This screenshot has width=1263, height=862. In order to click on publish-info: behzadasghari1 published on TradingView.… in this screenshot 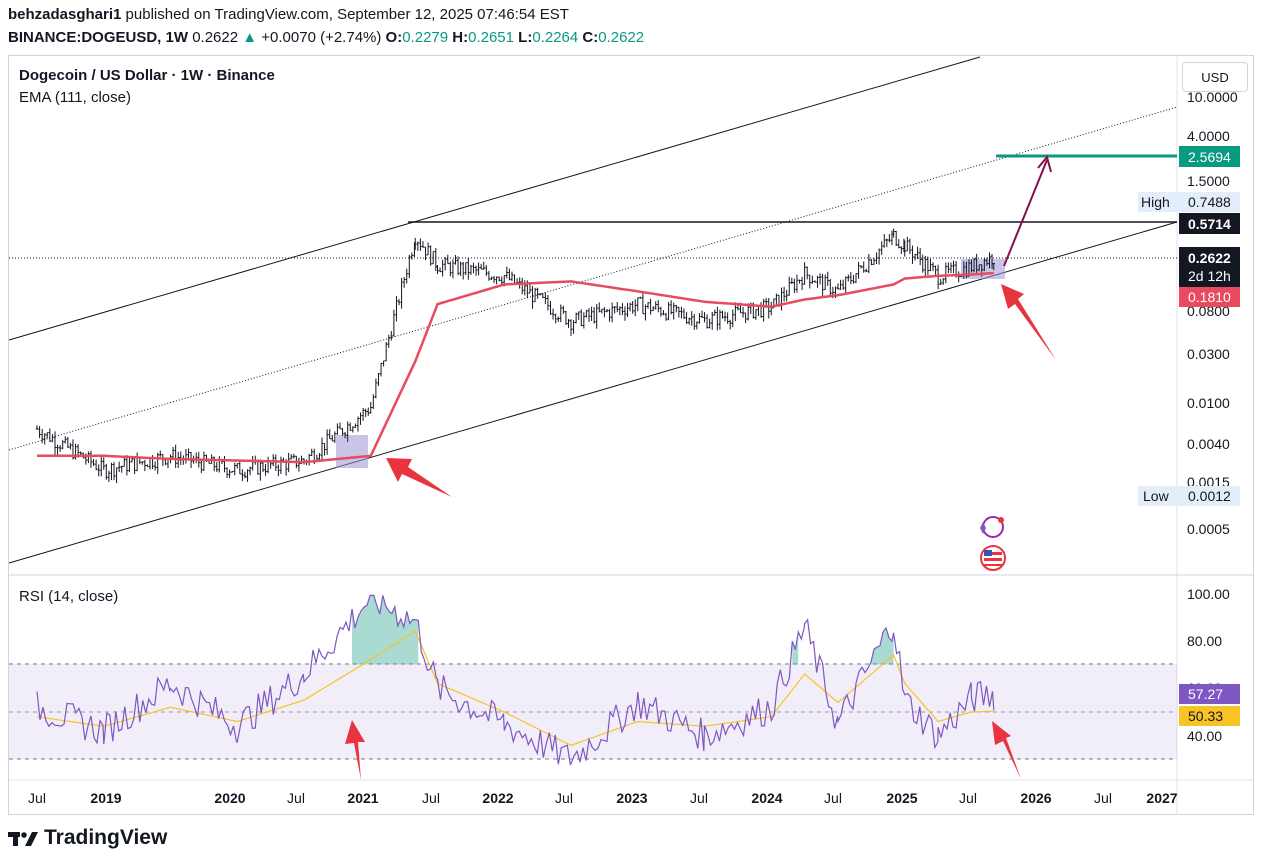, I will do `click(288, 14)`.